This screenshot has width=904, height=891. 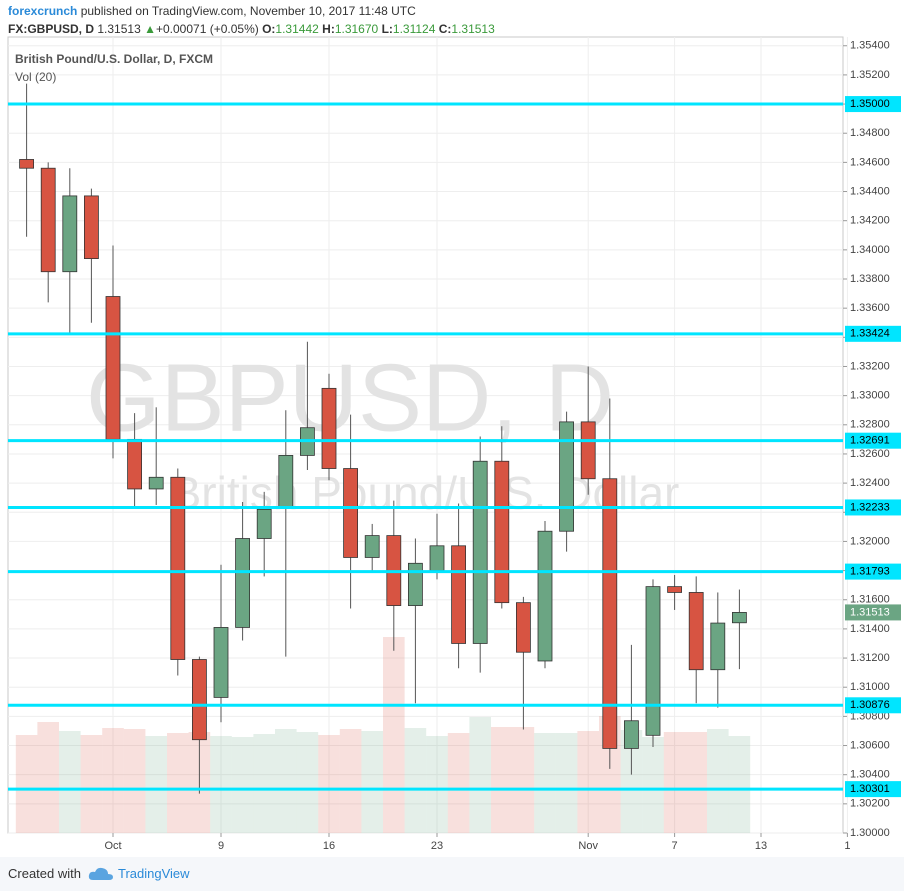 What do you see at coordinates (51, 29) in the screenshot?
I see `symbol: FX:GBPUSD, D` at bounding box center [51, 29].